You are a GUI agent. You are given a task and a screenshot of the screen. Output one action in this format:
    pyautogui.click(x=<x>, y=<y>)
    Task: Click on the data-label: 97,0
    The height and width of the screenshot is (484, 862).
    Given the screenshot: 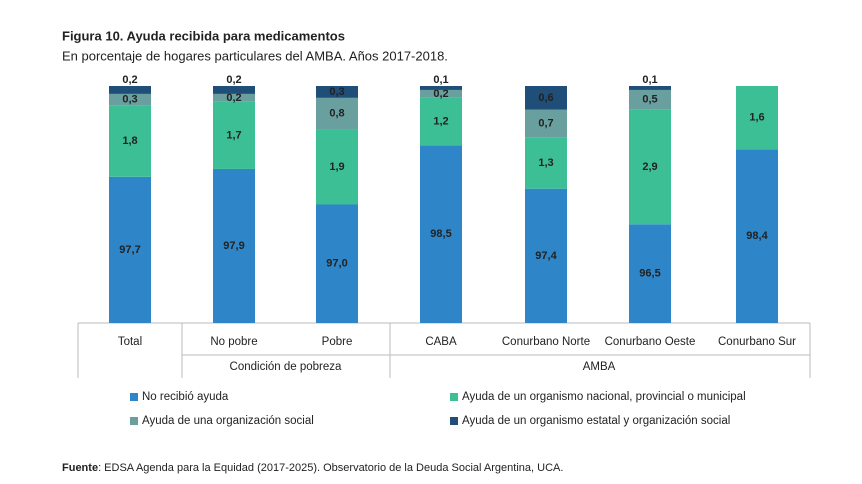 What is the action you would take?
    pyautogui.click(x=336, y=264)
    